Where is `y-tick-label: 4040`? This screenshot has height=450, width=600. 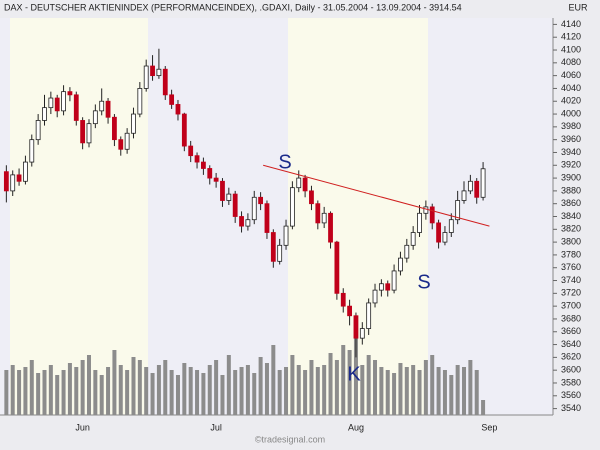 y-tick-label: 4040 is located at coordinates (571, 88).